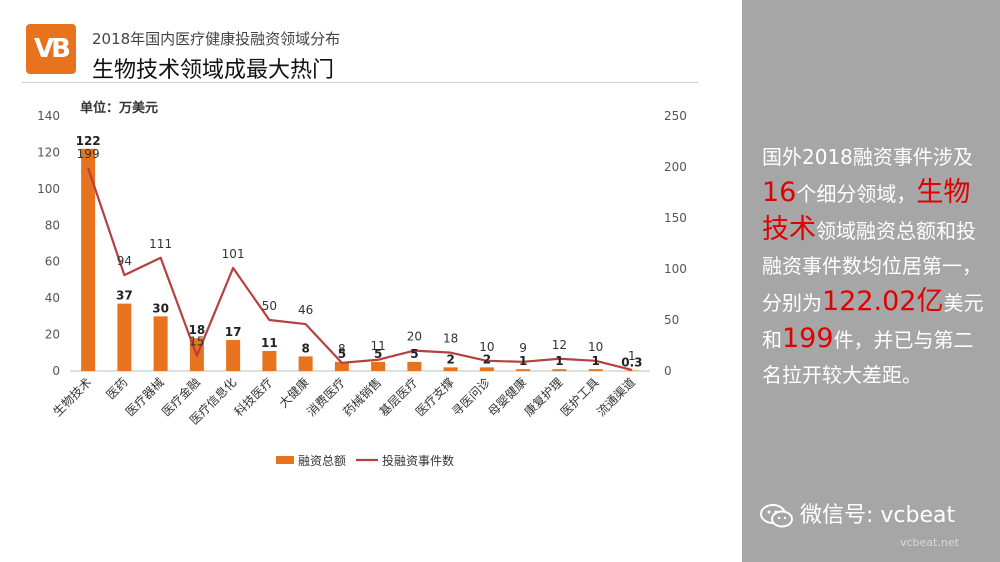 This screenshot has height=562, width=1000. I want to click on right-tick-label: 150, so click(675, 218).